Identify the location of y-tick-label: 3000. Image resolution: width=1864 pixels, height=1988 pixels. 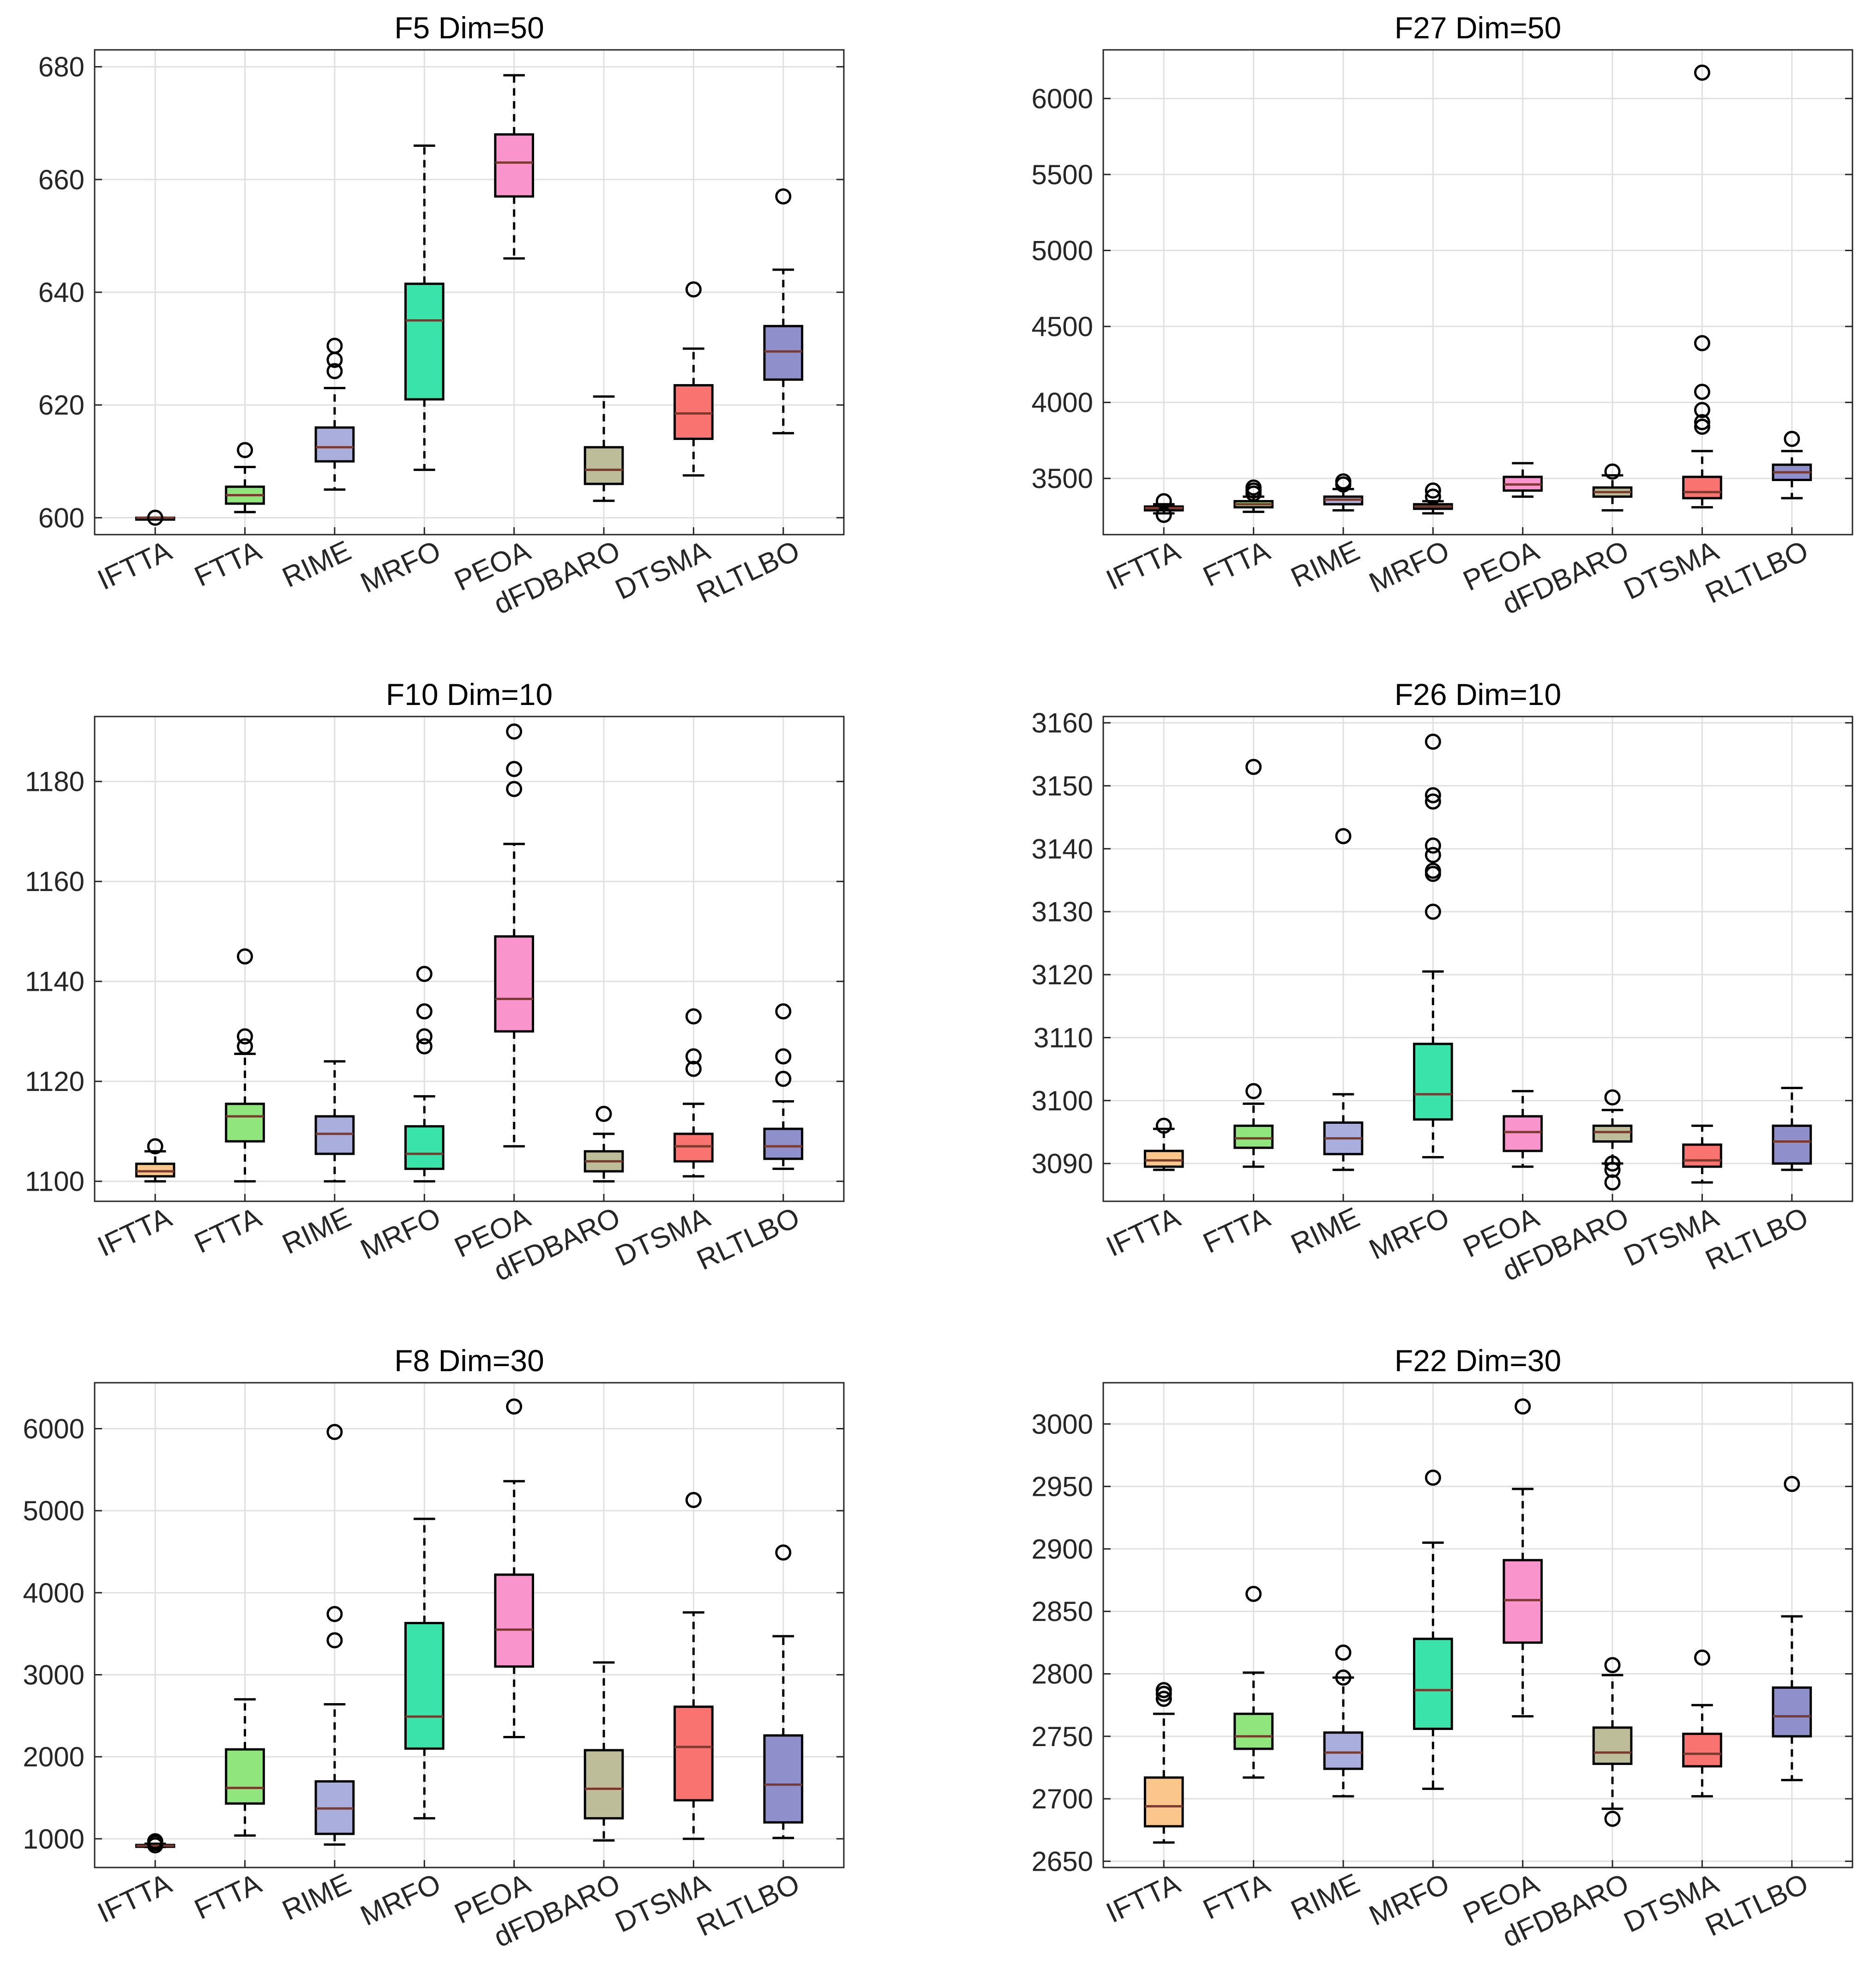
(1062, 1424).